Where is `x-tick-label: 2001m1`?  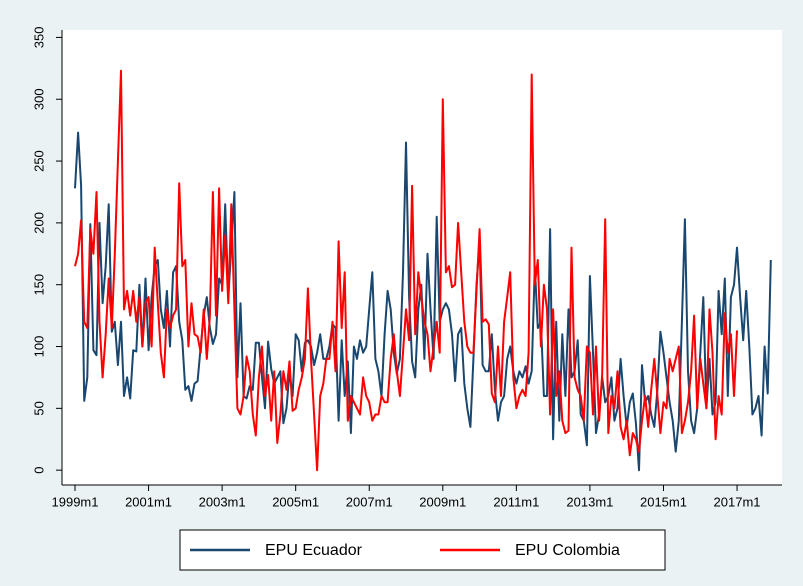 x-tick-label: 2001m1 is located at coordinates (148, 501).